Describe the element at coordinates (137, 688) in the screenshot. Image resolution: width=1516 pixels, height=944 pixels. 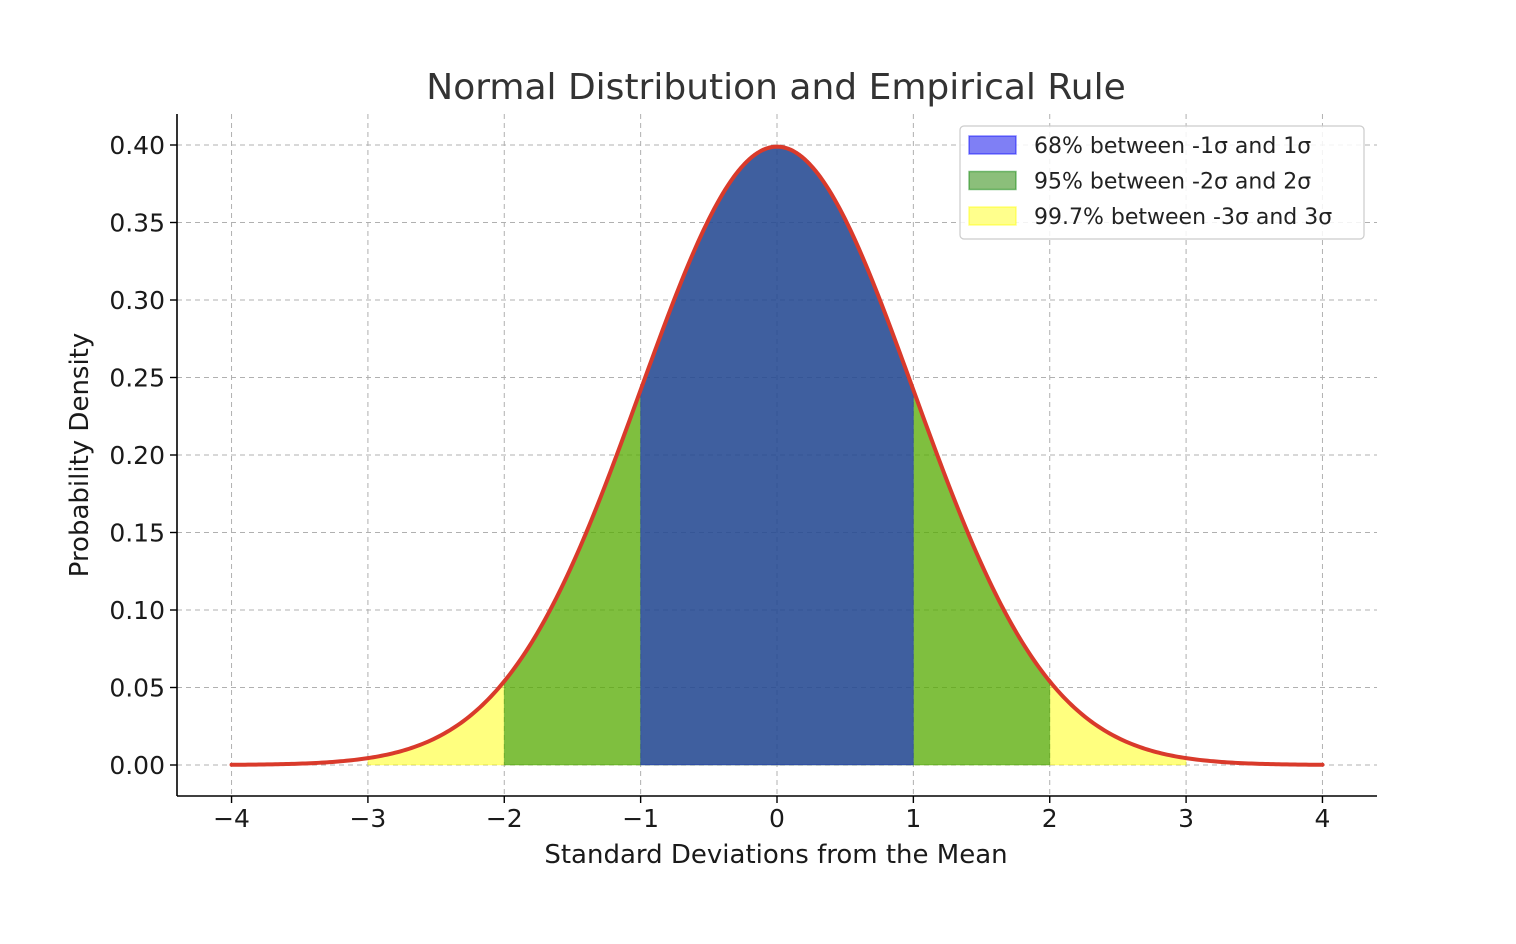
I see `y-tick-label-1: 0.05` at that location.